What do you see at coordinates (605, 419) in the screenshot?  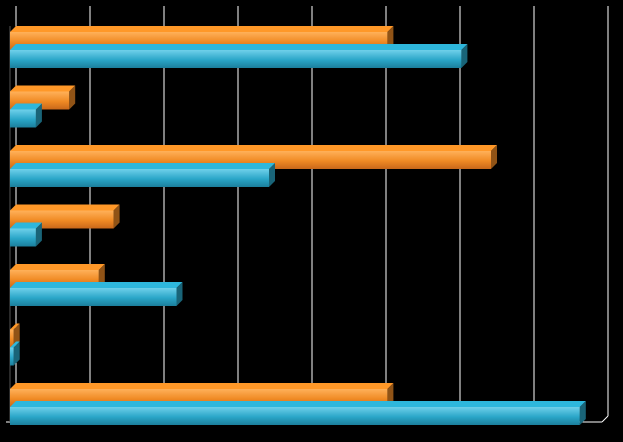 I see `floor-tick` at bounding box center [605, 419].